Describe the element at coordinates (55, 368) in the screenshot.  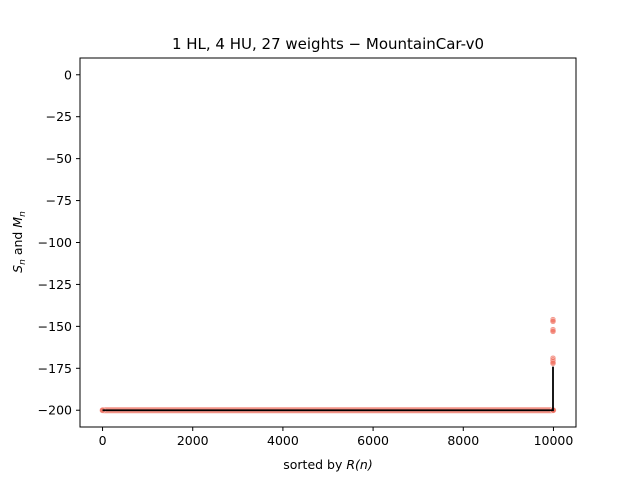
I see `y-tick-label: −175` at that location.